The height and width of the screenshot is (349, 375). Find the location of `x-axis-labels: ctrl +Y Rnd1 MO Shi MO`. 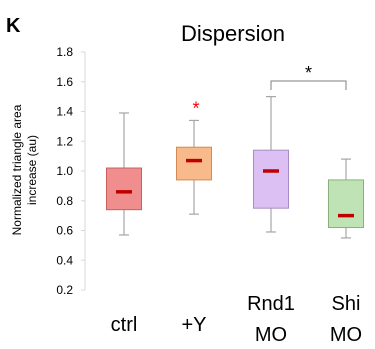

x-axis-labels: ctrl +Y Rnd1 MO Shi MO is located at coordinates (236, 319).